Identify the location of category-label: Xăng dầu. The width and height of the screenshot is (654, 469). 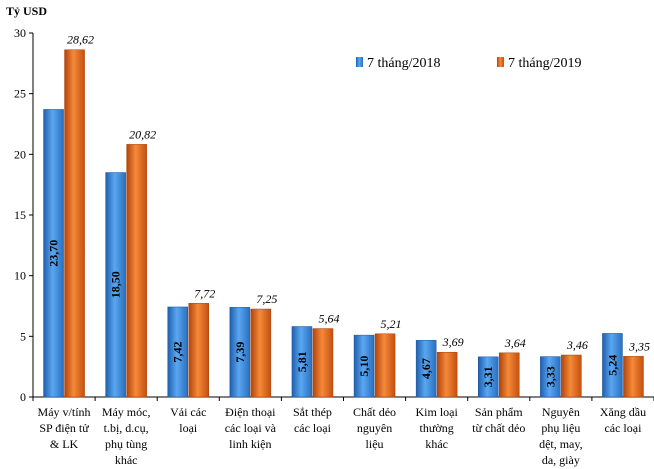
(623, 412).